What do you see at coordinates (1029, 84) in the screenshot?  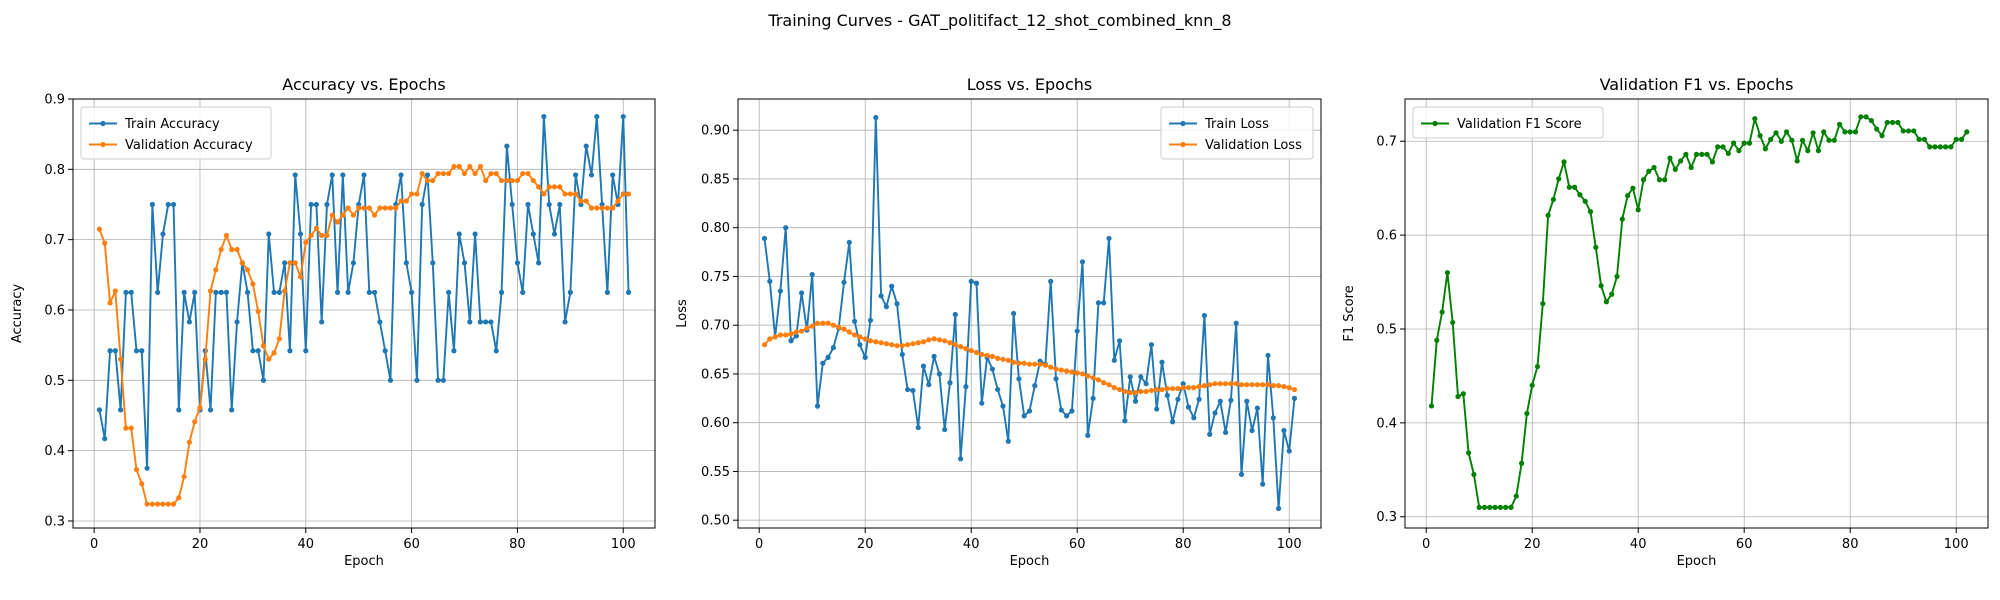 I see `subplot-title: Loss vs. Epochs` at bounding box center [1029, 84].